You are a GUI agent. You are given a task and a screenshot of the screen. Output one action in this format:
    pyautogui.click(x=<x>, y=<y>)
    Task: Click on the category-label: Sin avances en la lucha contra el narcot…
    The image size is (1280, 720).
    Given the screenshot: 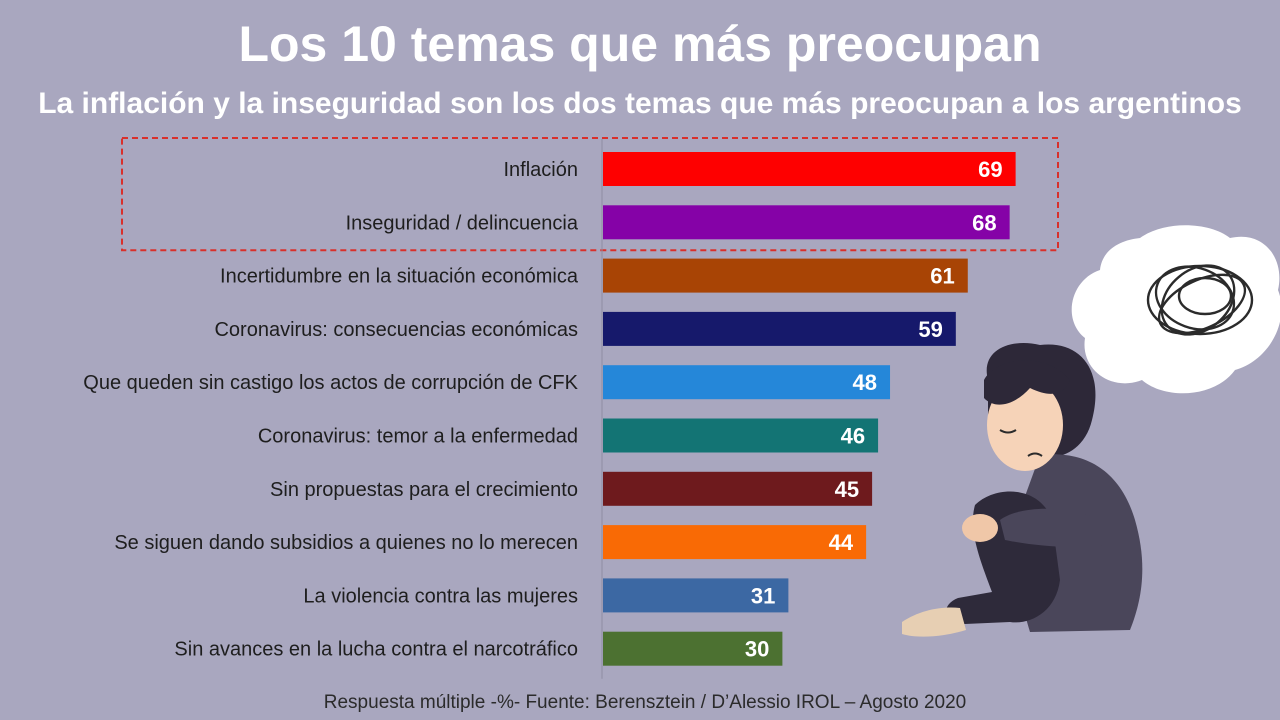 What is the action you would take?
    pyautogui.click(x=376, y=650)
    